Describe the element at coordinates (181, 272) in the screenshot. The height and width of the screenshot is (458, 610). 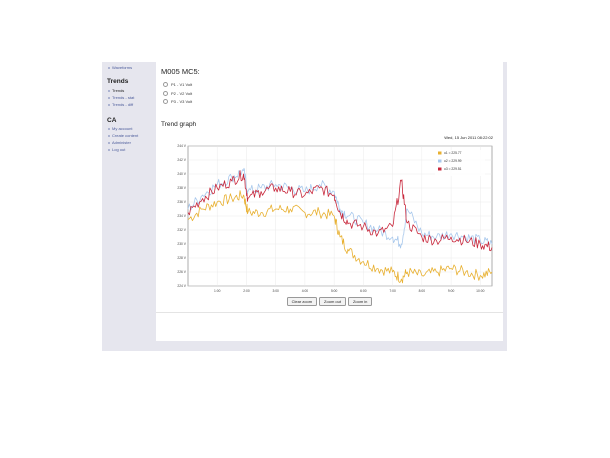
I see `y-tick-label: 226 V` at that location.